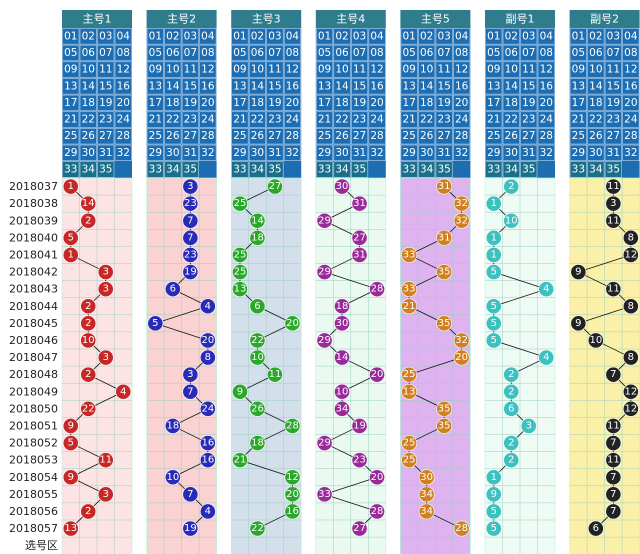  I want to click on ball-number: 33, so click(324, 494).